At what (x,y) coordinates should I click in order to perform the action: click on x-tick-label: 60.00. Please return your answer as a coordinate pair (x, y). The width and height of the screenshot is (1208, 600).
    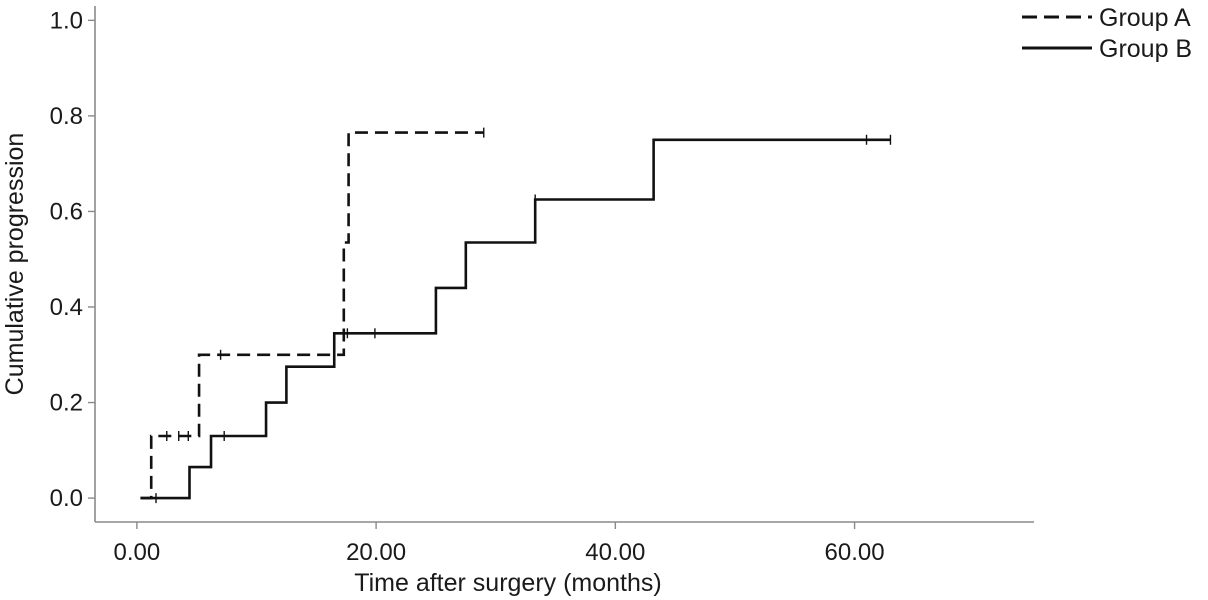
    Looking at the image, I should click on (855, 552).